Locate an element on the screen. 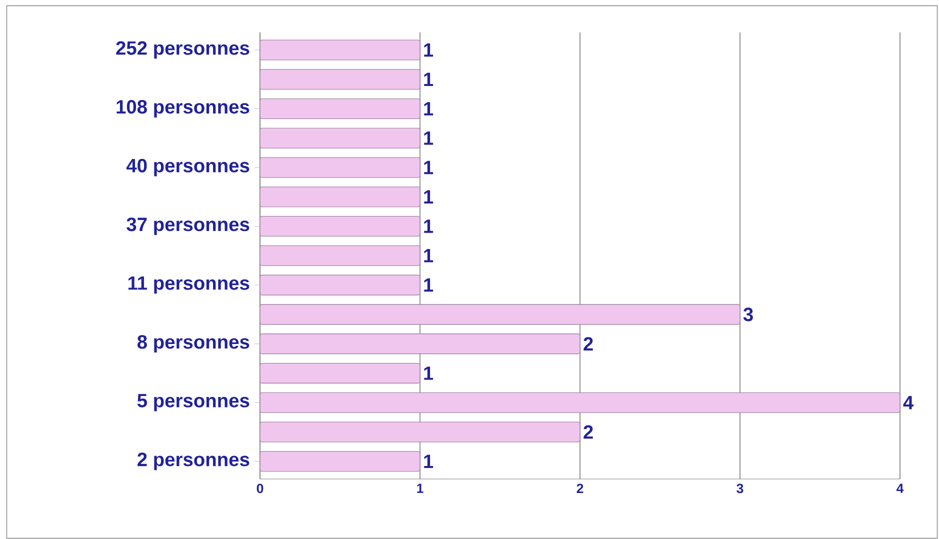  x-tick-label: 1 is located at coordinates (420, 488).